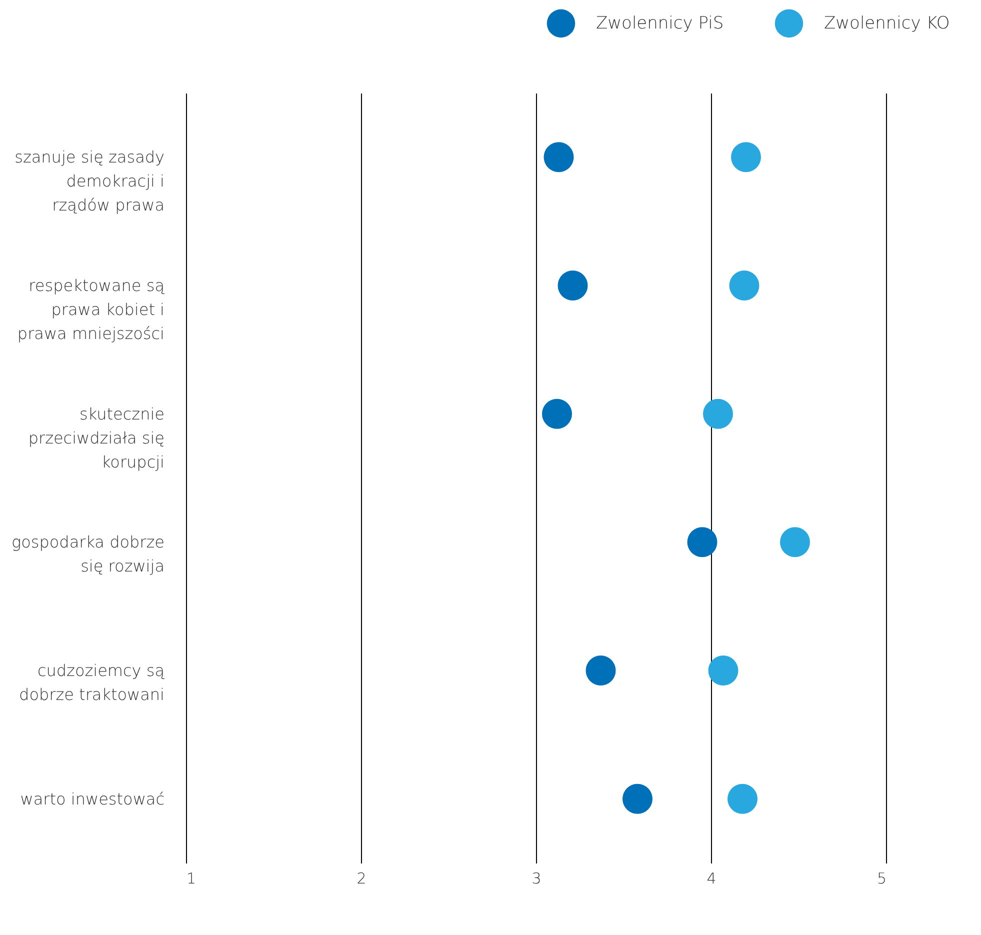 The image size is (981, 935). I want to click on y-tick-label: skutecznie przeciwdziała się korupcji, so click(96, 438).